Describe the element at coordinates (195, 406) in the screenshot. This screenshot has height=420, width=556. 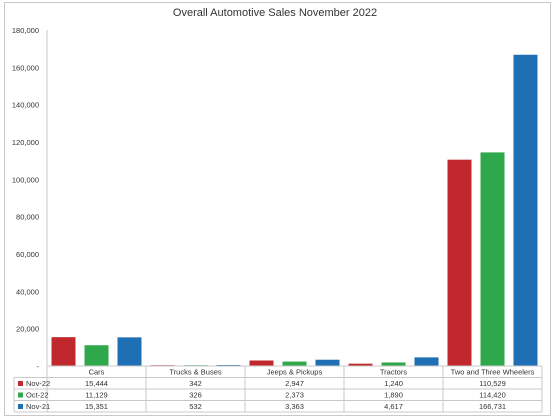
I see `data-label: 532` at that location.